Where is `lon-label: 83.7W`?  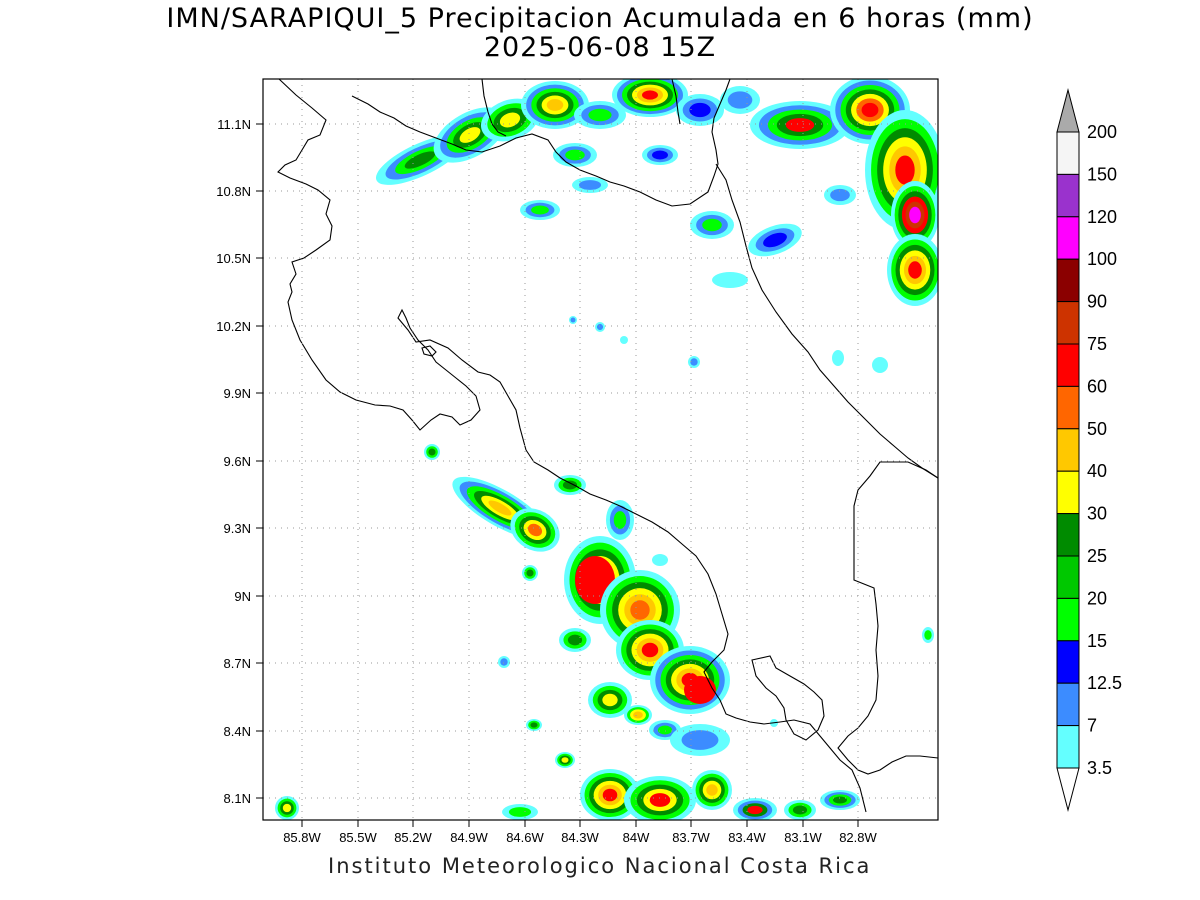
lon-label: 83.7W is located at coordinates (691, 837).